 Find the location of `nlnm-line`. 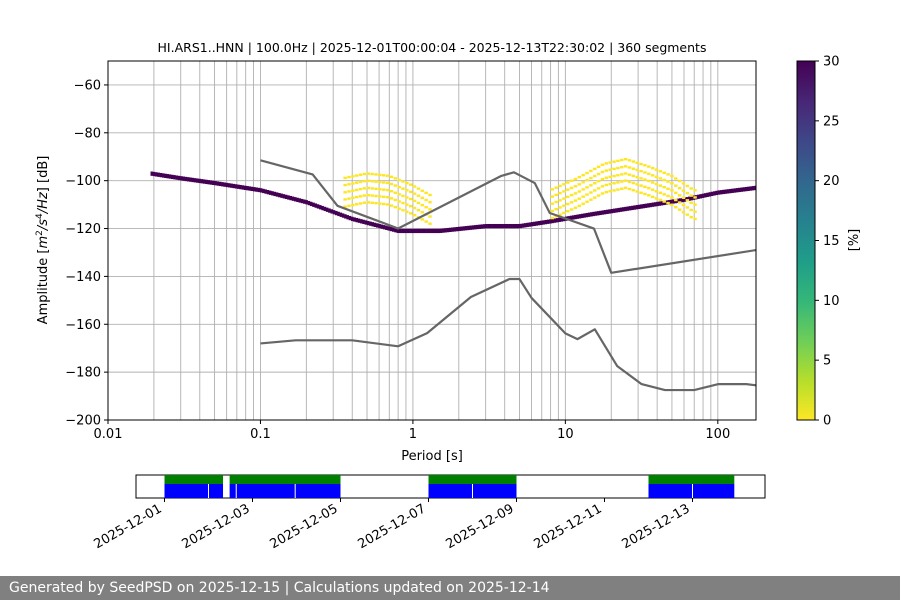

nlnm-line is located at coordinates (508, 334).